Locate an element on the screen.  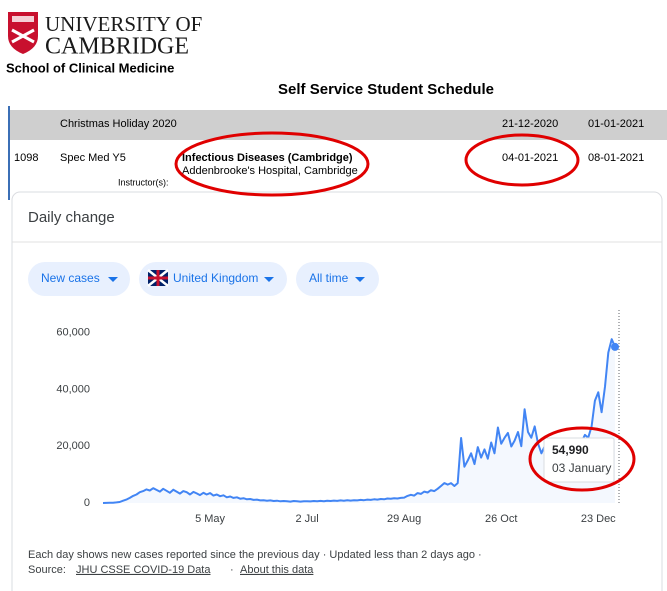
tooltip-box is located at coordinates (579, 460).